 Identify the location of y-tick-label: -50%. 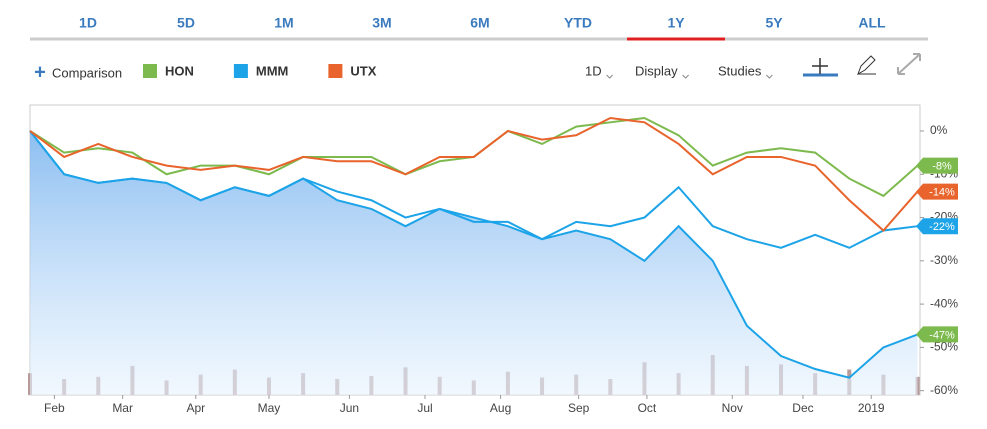
(944, 347).